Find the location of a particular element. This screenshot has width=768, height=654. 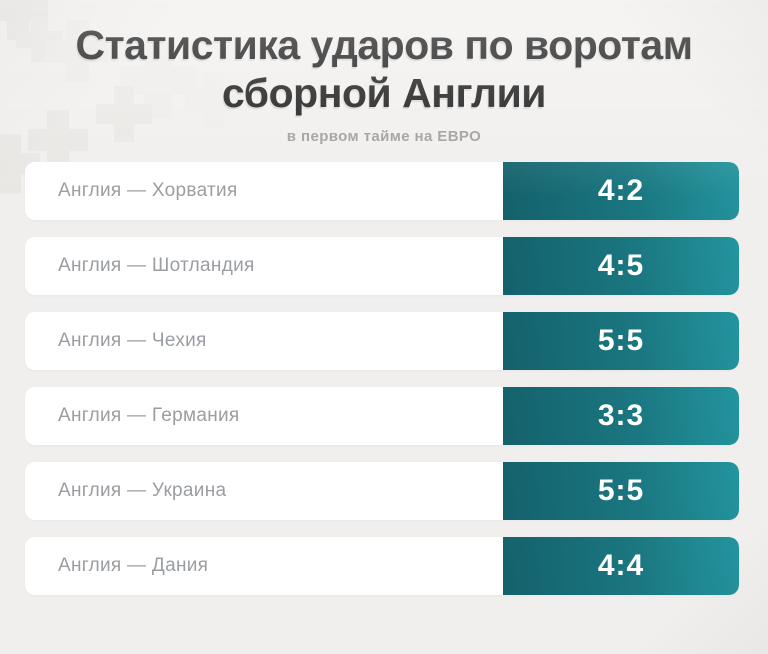

score-badge: 4:2 is located at coordinates (621, 191).